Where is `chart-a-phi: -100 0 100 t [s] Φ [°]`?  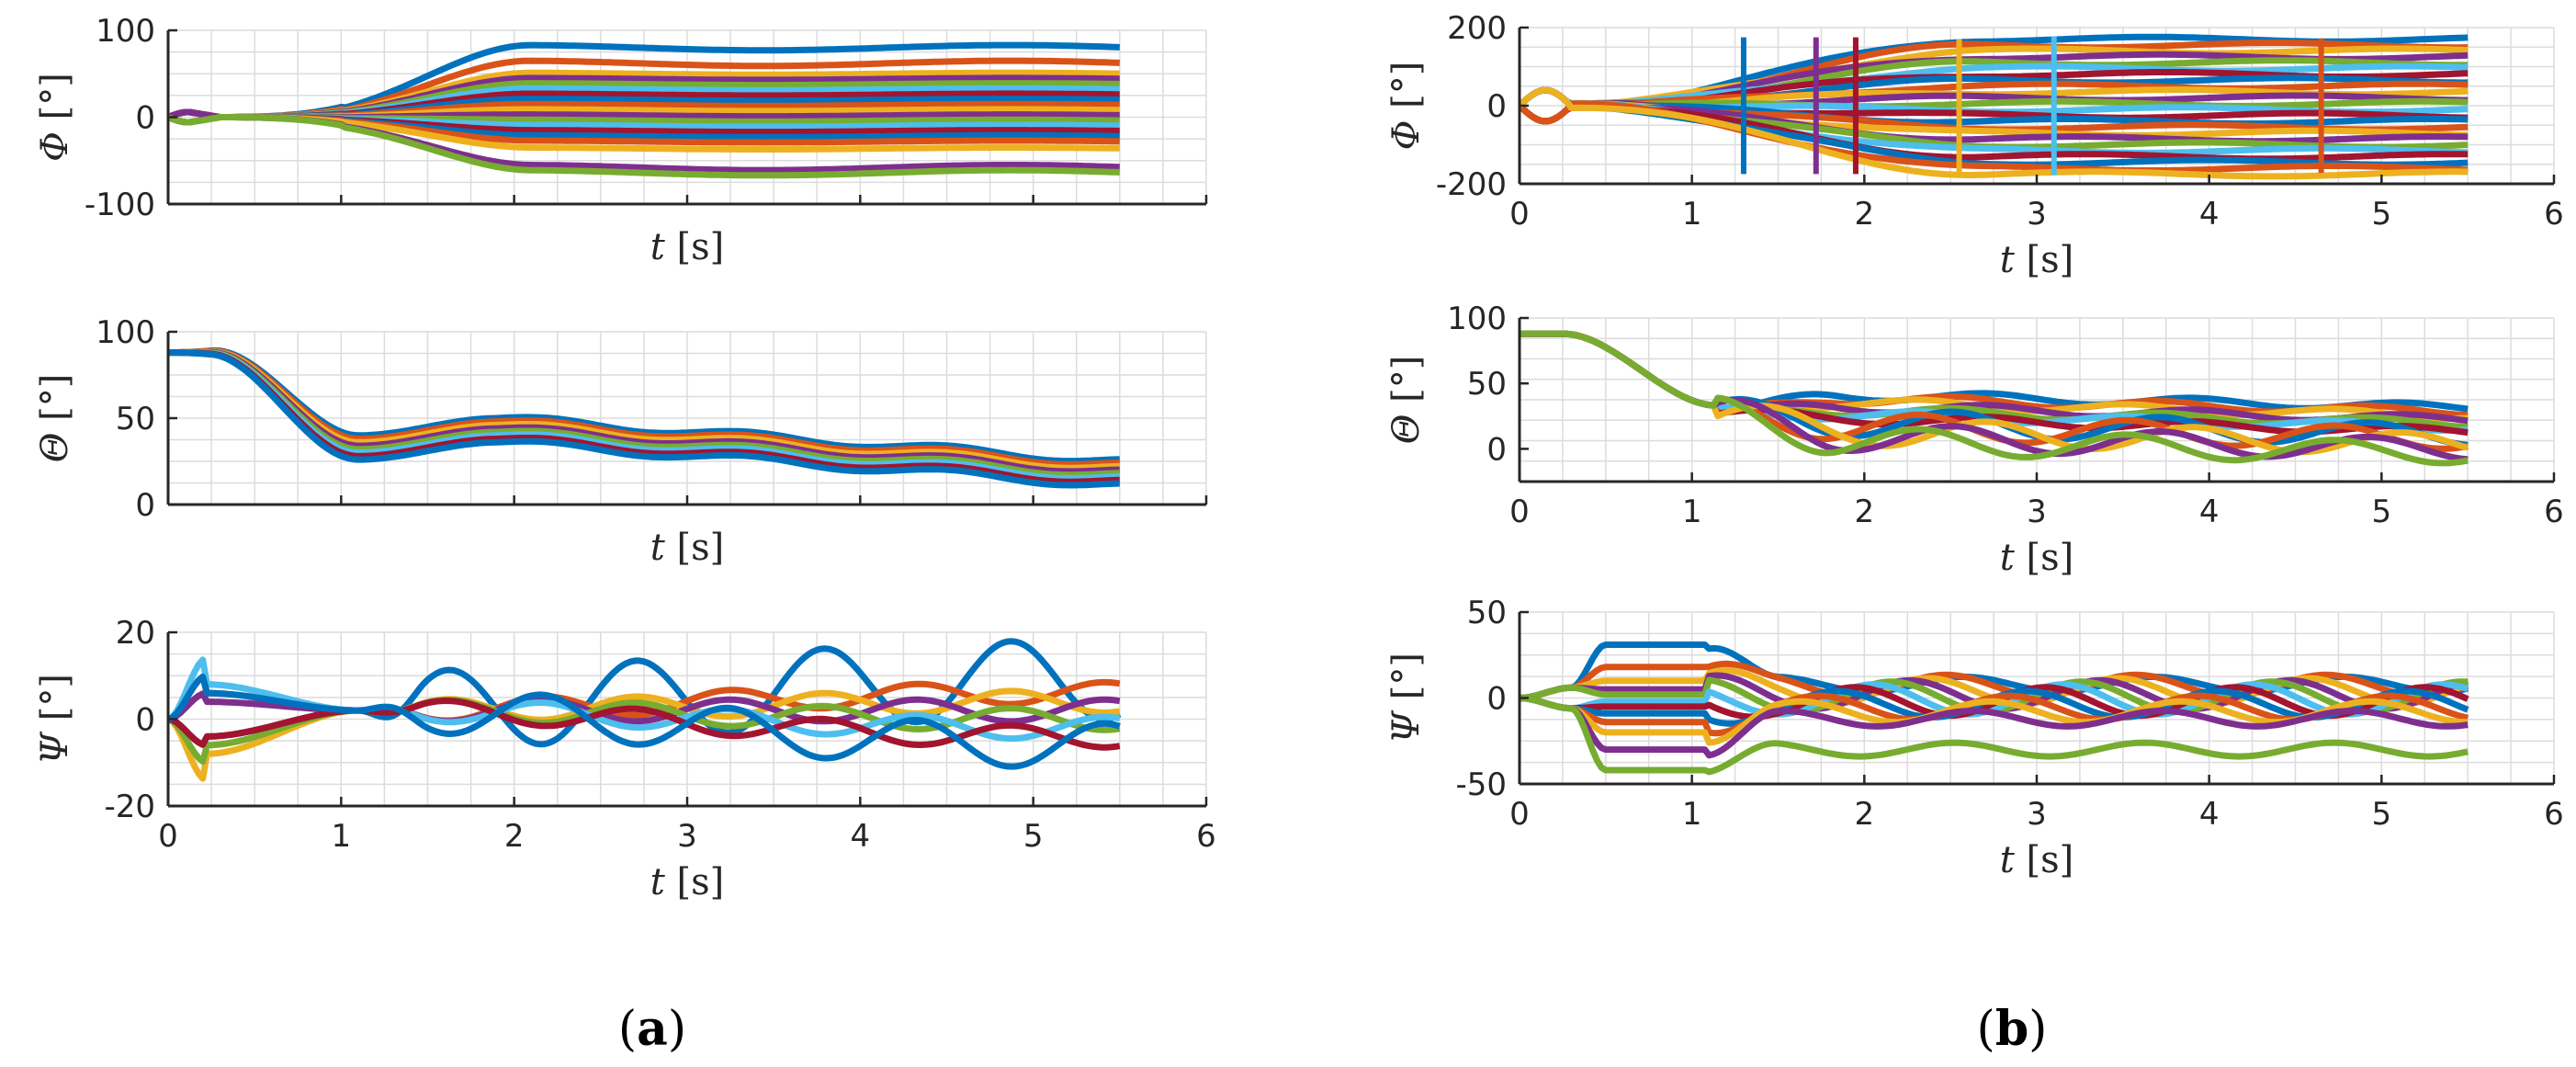 chart-a-phi: -100 0 100 t [s] Φ [°] is located at coordinates (621, 141).